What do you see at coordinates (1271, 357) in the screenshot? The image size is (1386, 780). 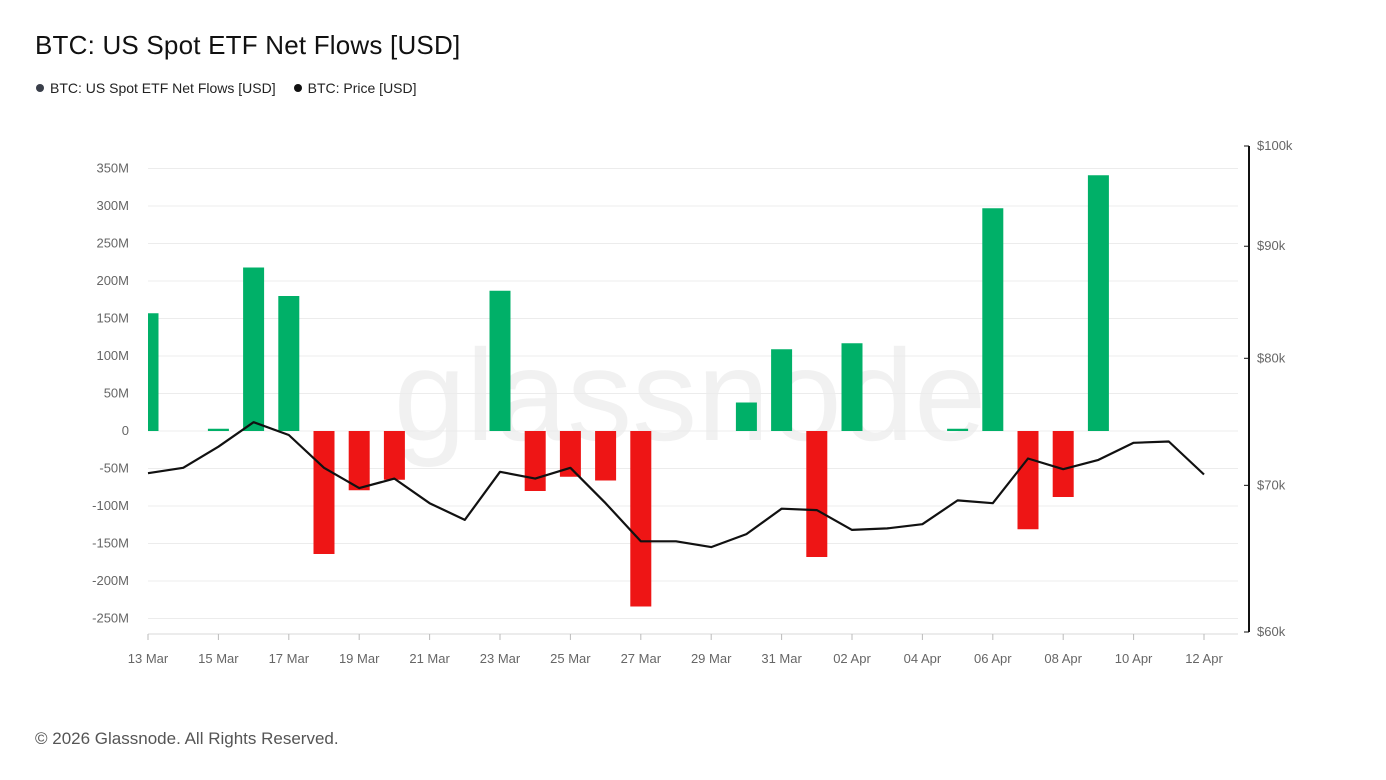 I see `y-right-tick-label: $80k` at bounding box center [1271, 357].